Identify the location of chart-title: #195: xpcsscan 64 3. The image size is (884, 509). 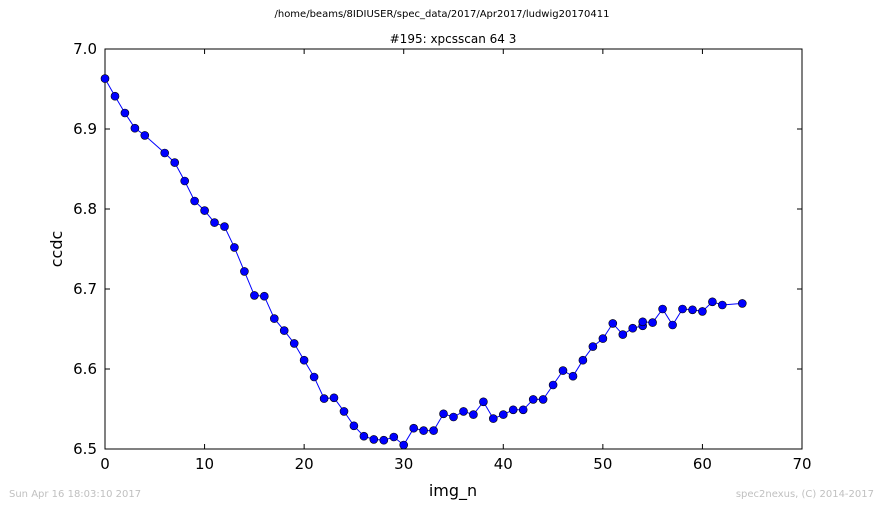
(453, 39).